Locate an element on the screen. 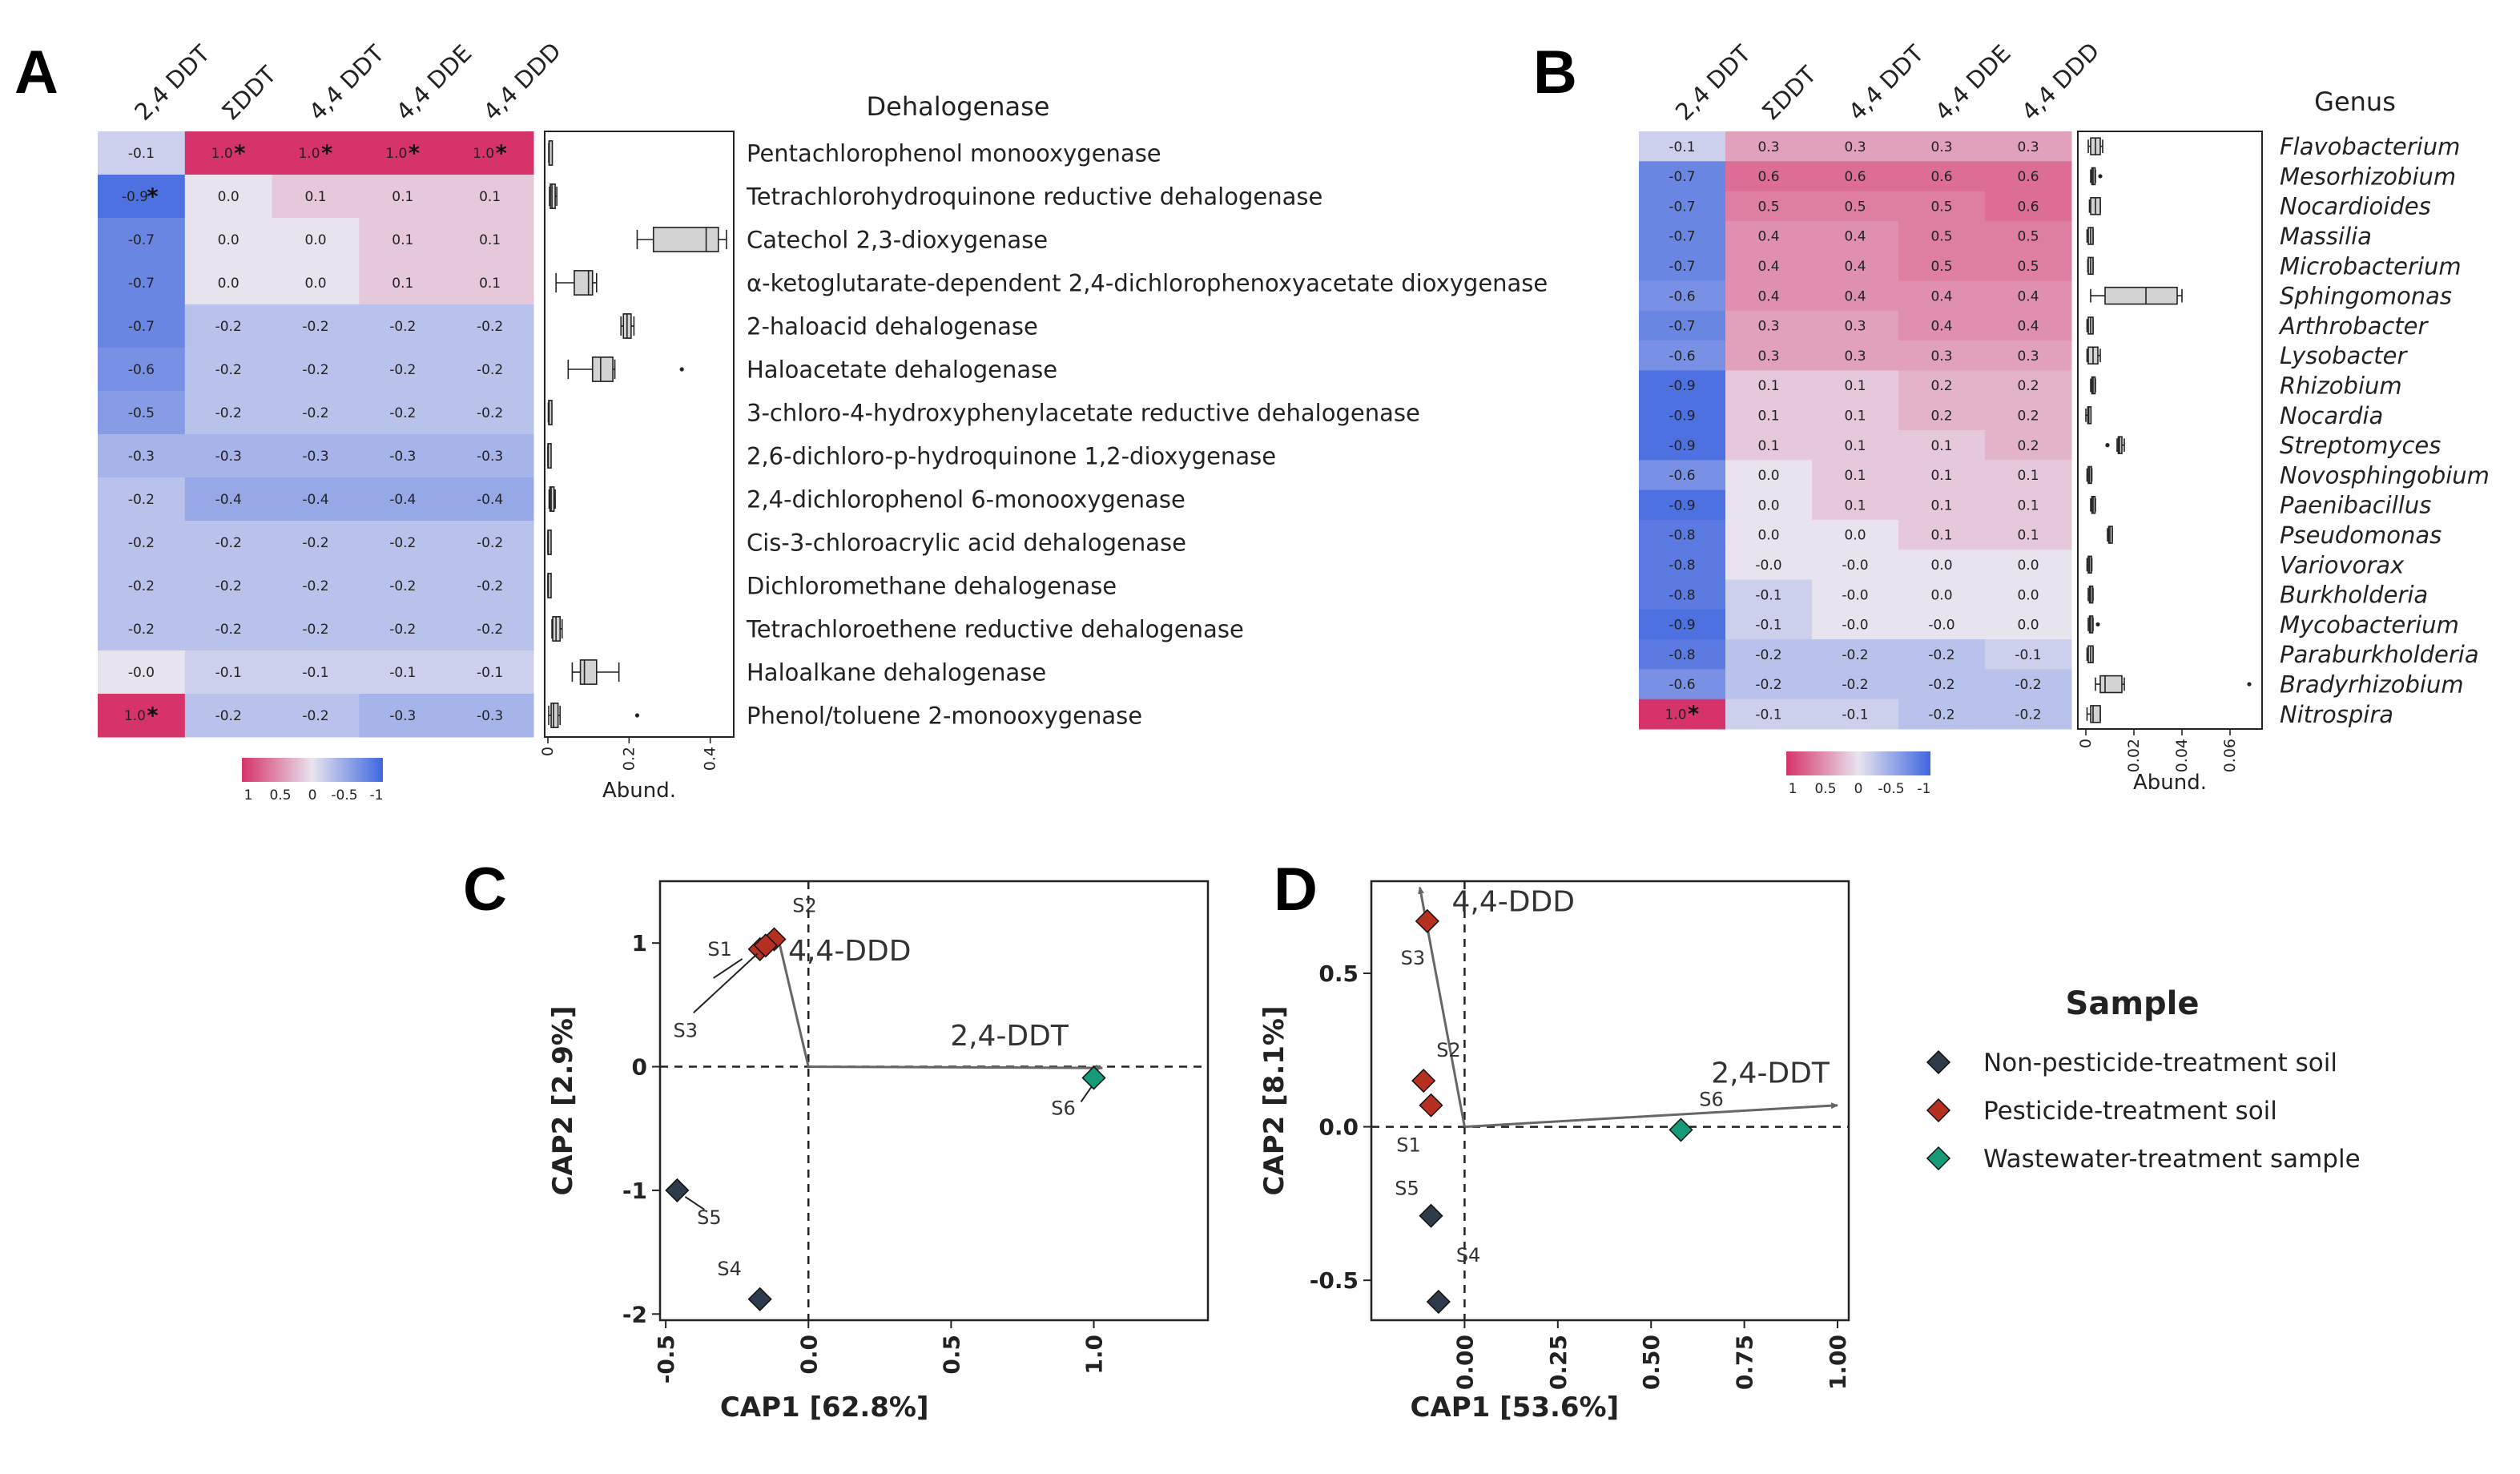  row-label: Pentachlorophenol monooxygenase is located at coordinates (954, 153).